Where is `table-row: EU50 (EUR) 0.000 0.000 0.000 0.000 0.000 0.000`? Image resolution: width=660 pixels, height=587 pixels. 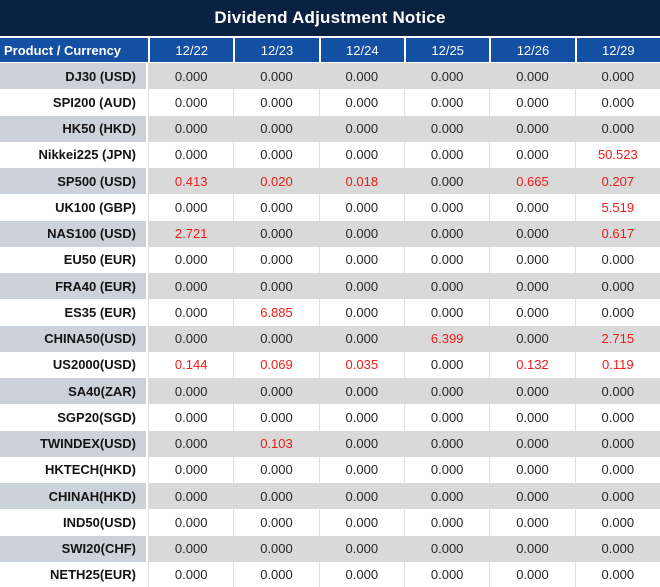
table-row: EU50 (EUR) 0.000 0.000 0.000 0.000 0.000 0.000 is located at coordinates (330, 259).